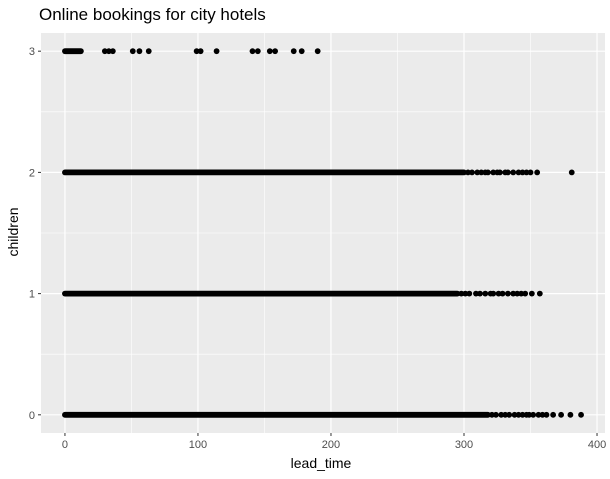  Describe the element at coordinates (198, 445) in the screenshot. I see `x-tick-label: 100` at that location.